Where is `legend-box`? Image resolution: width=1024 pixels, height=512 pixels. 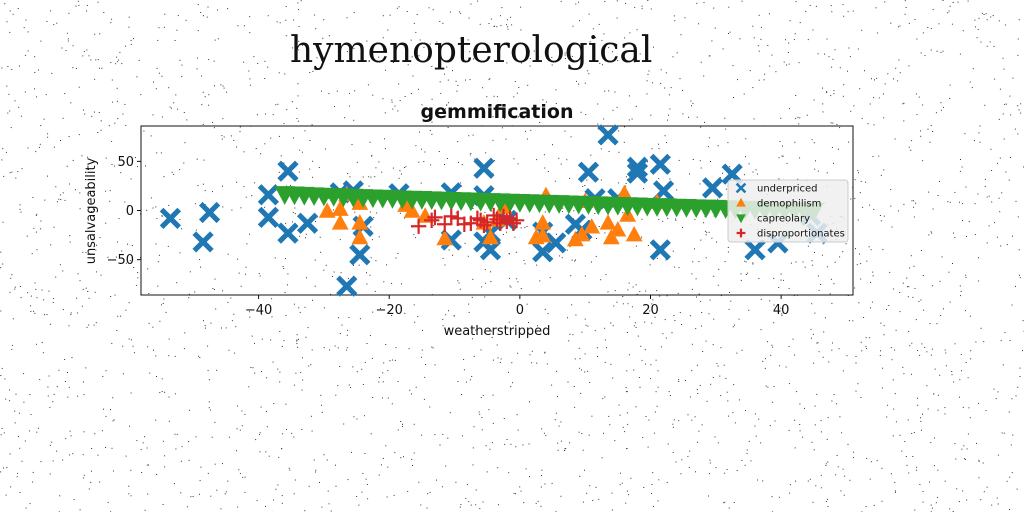
legend-box is located at coordinates (788, 211).